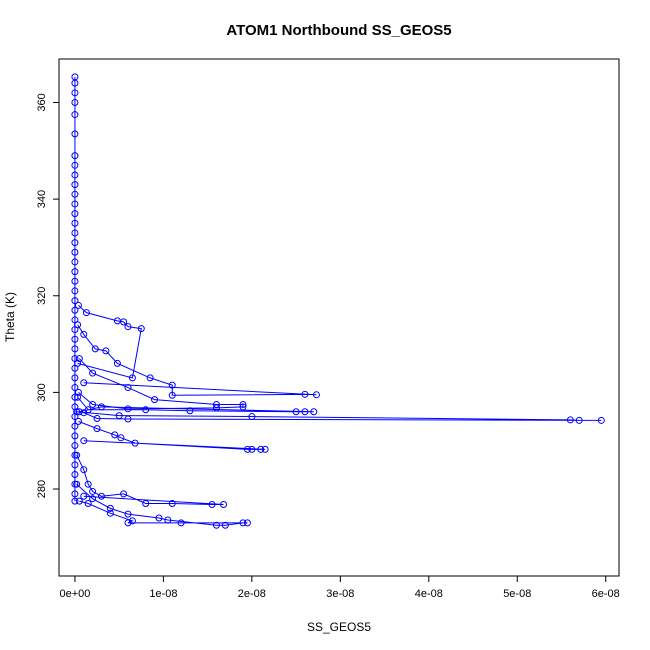  Describe the element at coordinates (340, 594) in the screenshot. I see `x-tick-label: 3e-08` at that location.